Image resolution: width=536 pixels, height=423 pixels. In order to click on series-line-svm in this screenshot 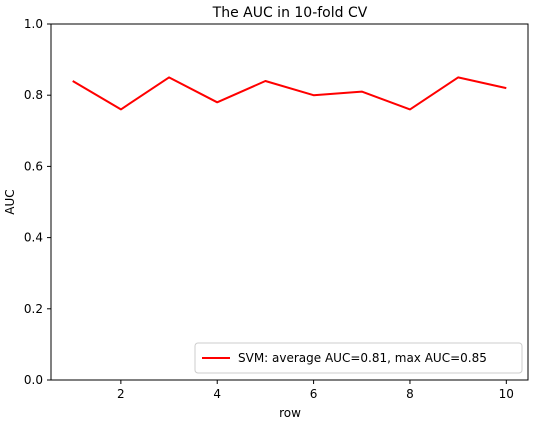, I will do `click(289, 93)`.